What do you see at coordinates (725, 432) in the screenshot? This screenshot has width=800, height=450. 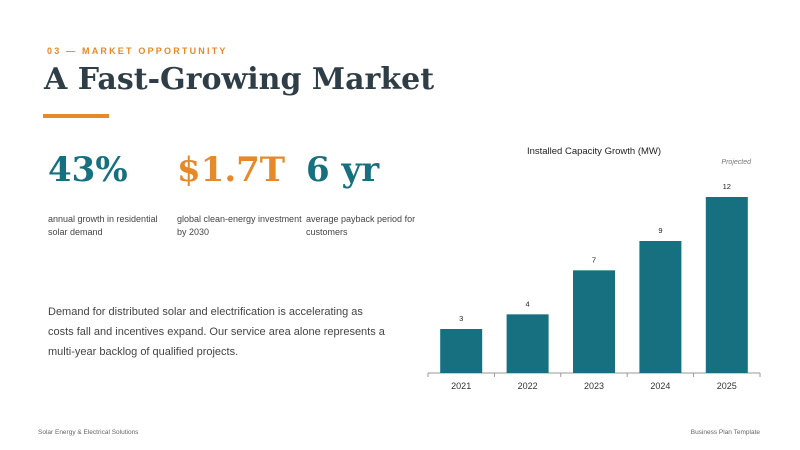 I see `footer-template-label: Business Plan Template` at bounding box center [725, 432].